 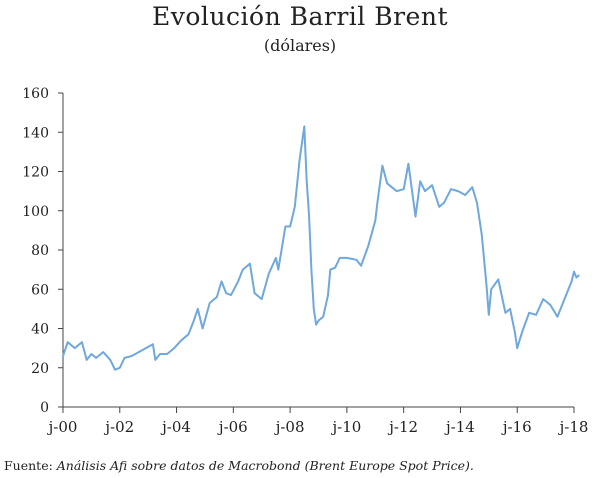 I want to click on x-tick-label: j-10, so click(x=345, y=427).